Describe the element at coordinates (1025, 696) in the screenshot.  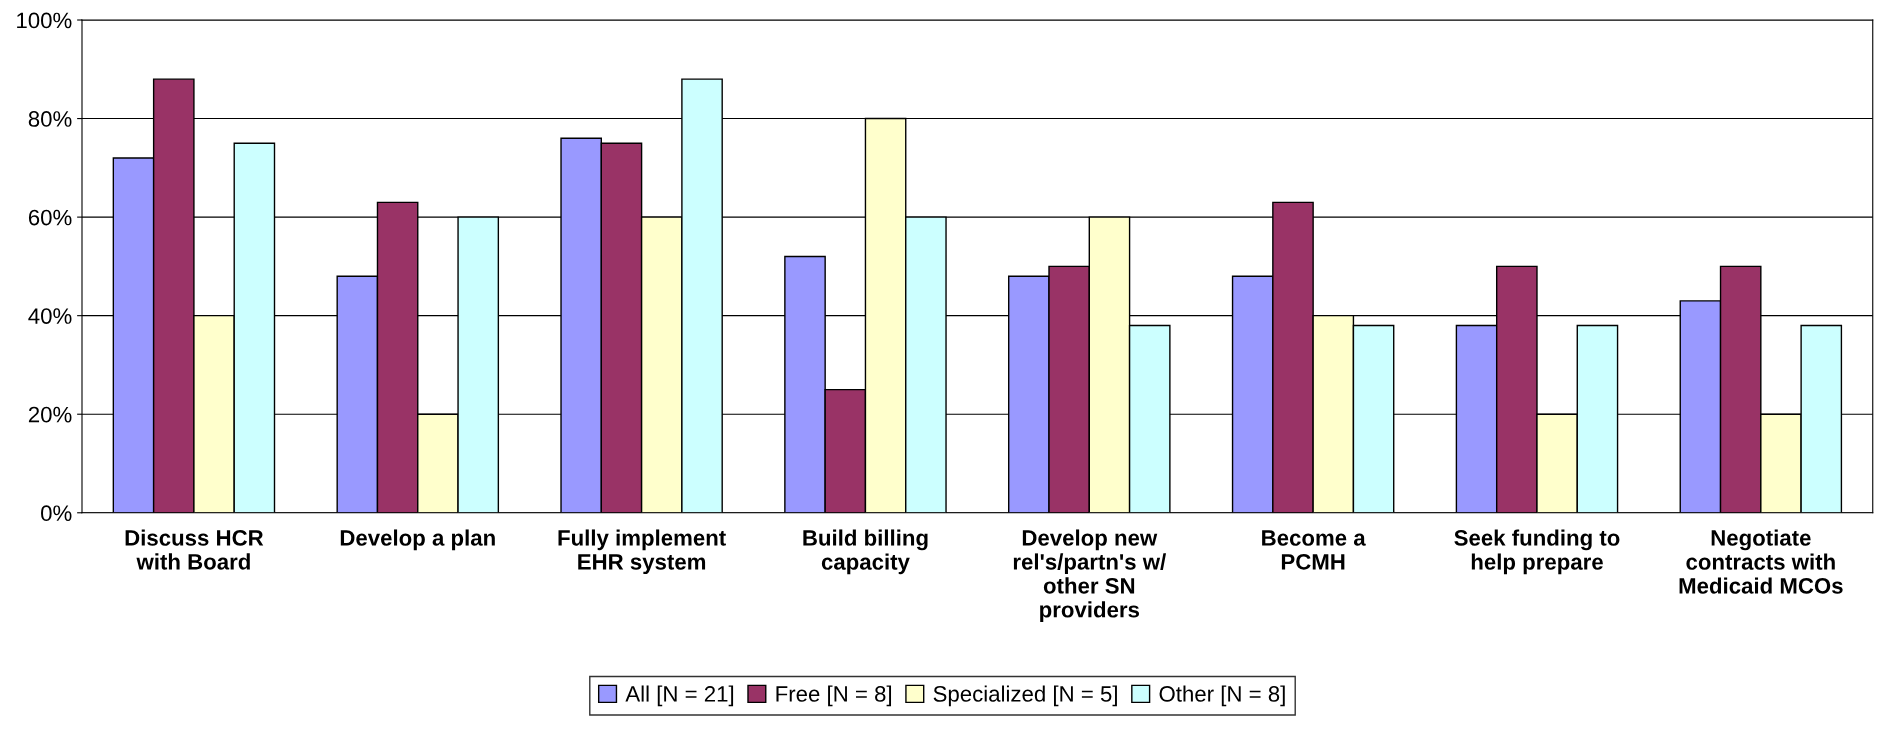
I see `legend-label: Specialized [N = 5]` at that location.